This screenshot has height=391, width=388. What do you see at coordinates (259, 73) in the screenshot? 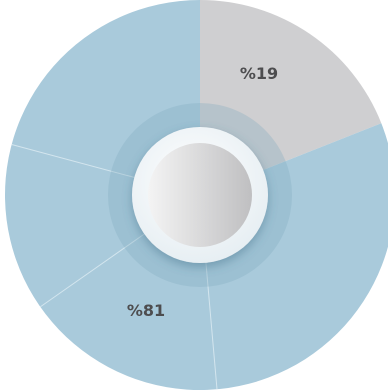
I see `slice-label-19: %19` at bounding box center [259, 73].